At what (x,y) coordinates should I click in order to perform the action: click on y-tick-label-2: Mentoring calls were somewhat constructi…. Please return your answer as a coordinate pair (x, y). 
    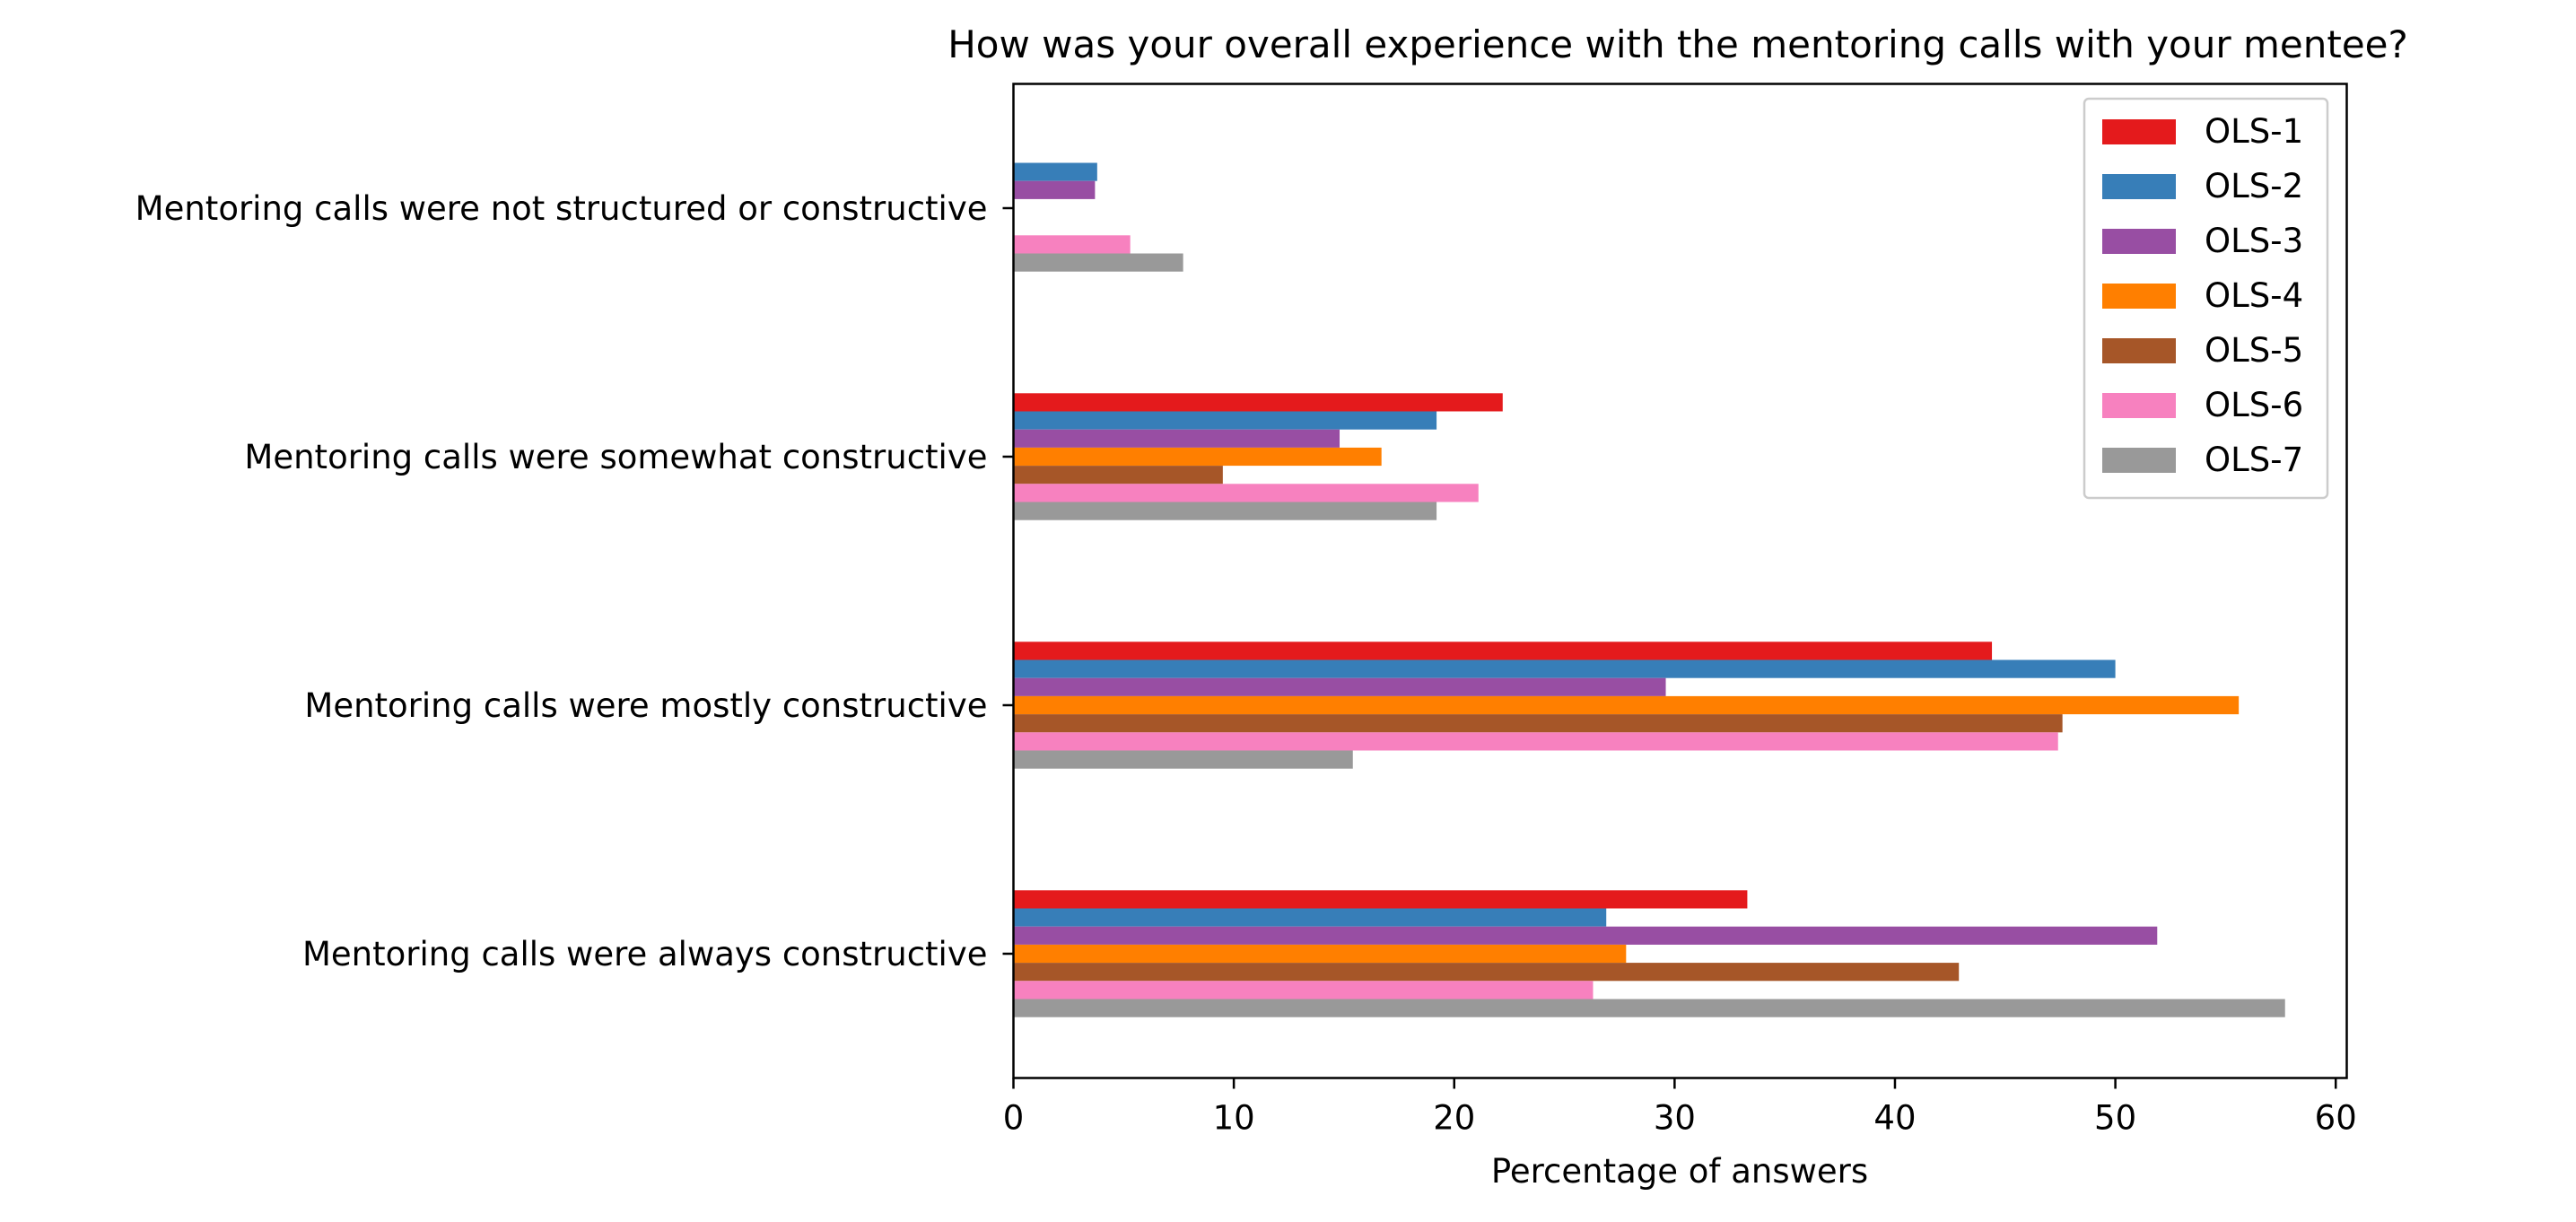
    Looking at the image, I should click on (615, 457).